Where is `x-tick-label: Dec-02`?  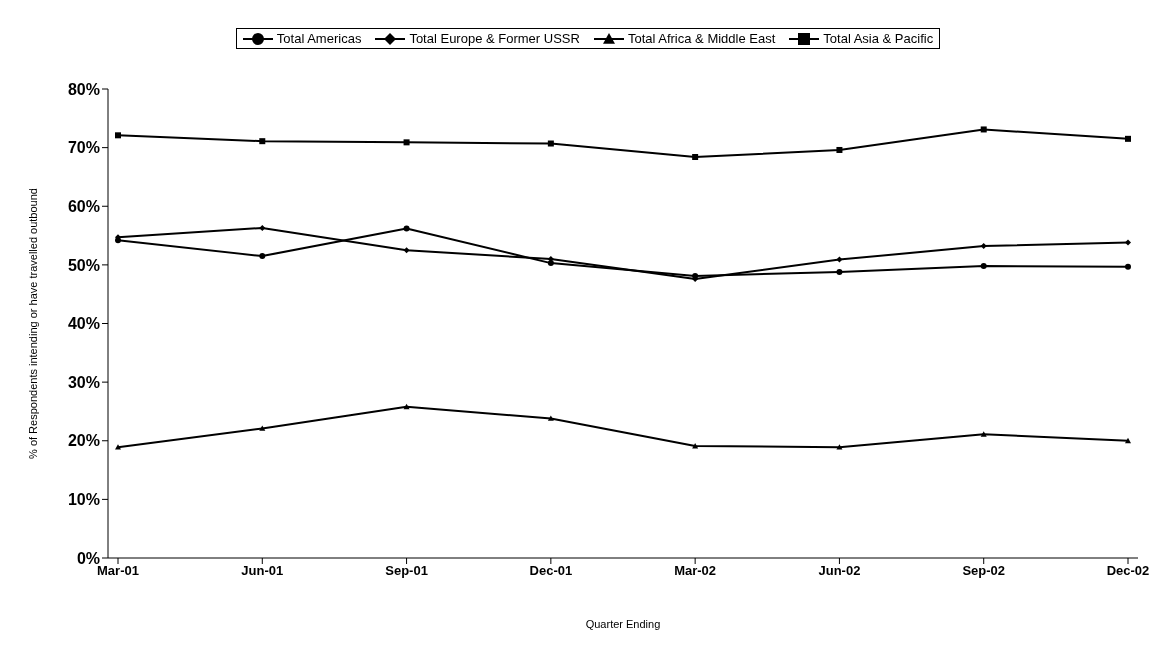
x-tick-label: Dec-02 is located at coordinates (1128, 571).